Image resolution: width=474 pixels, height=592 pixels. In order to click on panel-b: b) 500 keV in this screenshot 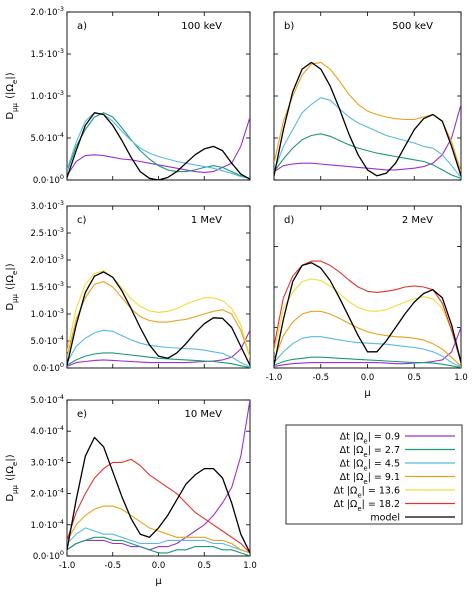, I will do `click(367, 96)`.